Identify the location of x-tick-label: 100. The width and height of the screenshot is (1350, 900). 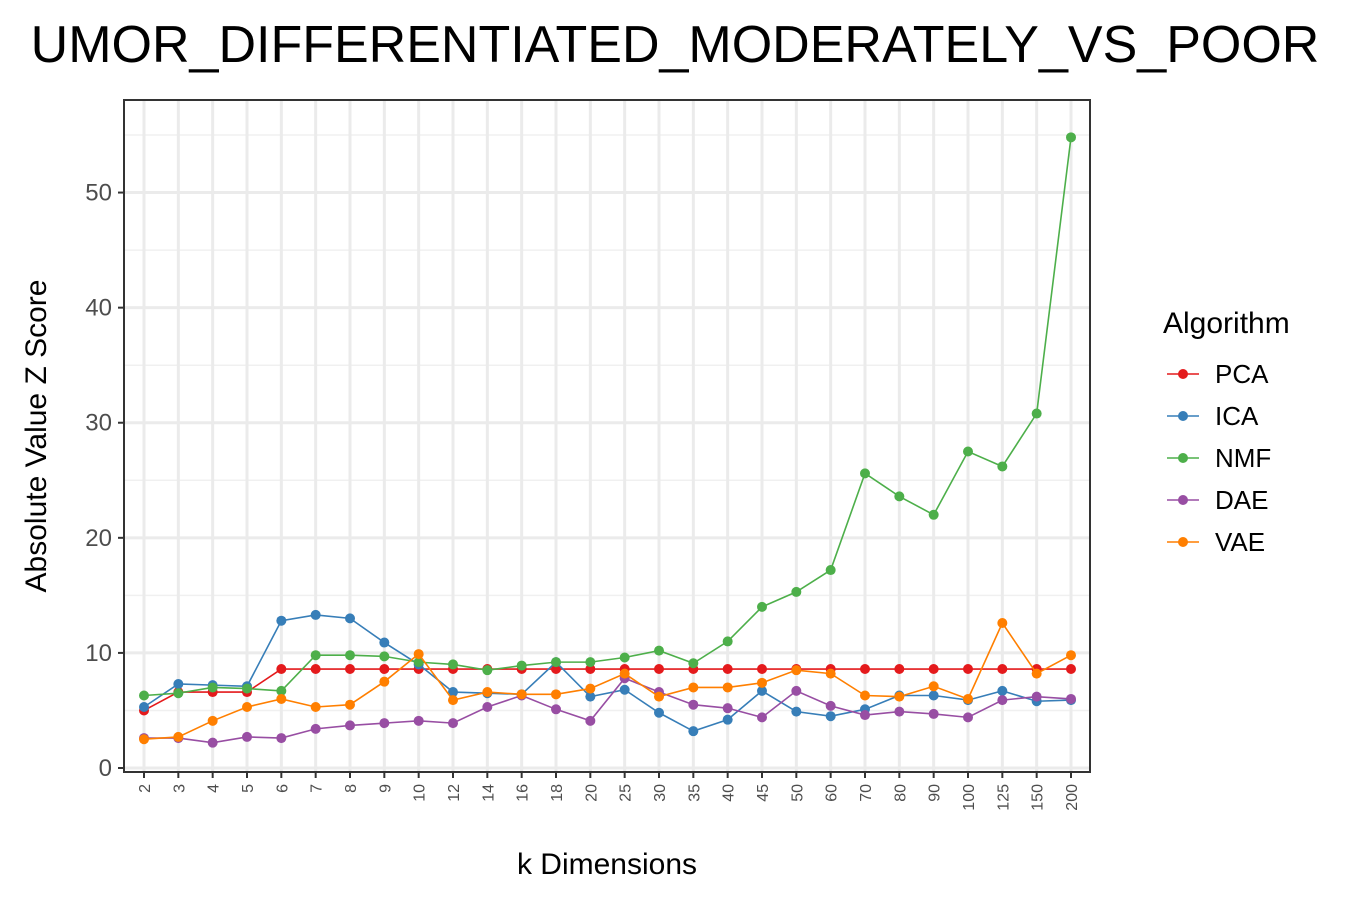
(969, 797).